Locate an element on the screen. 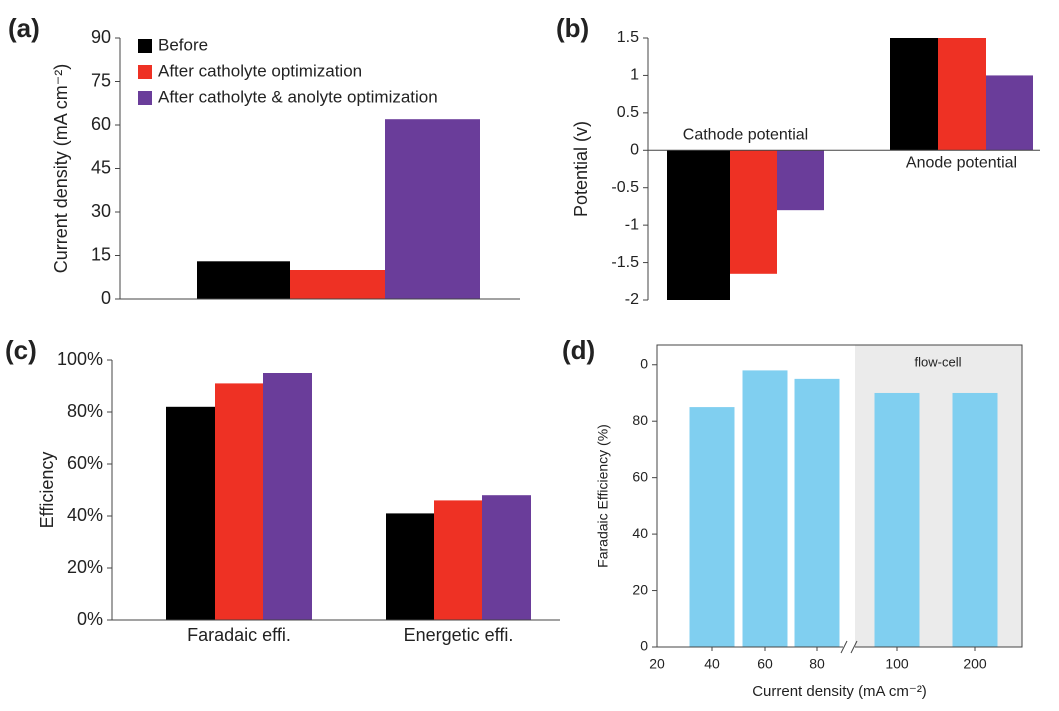 The width and height of the screenshot is (1059, 711). y-tick-label: 45 is located at coordinates (101, 167).